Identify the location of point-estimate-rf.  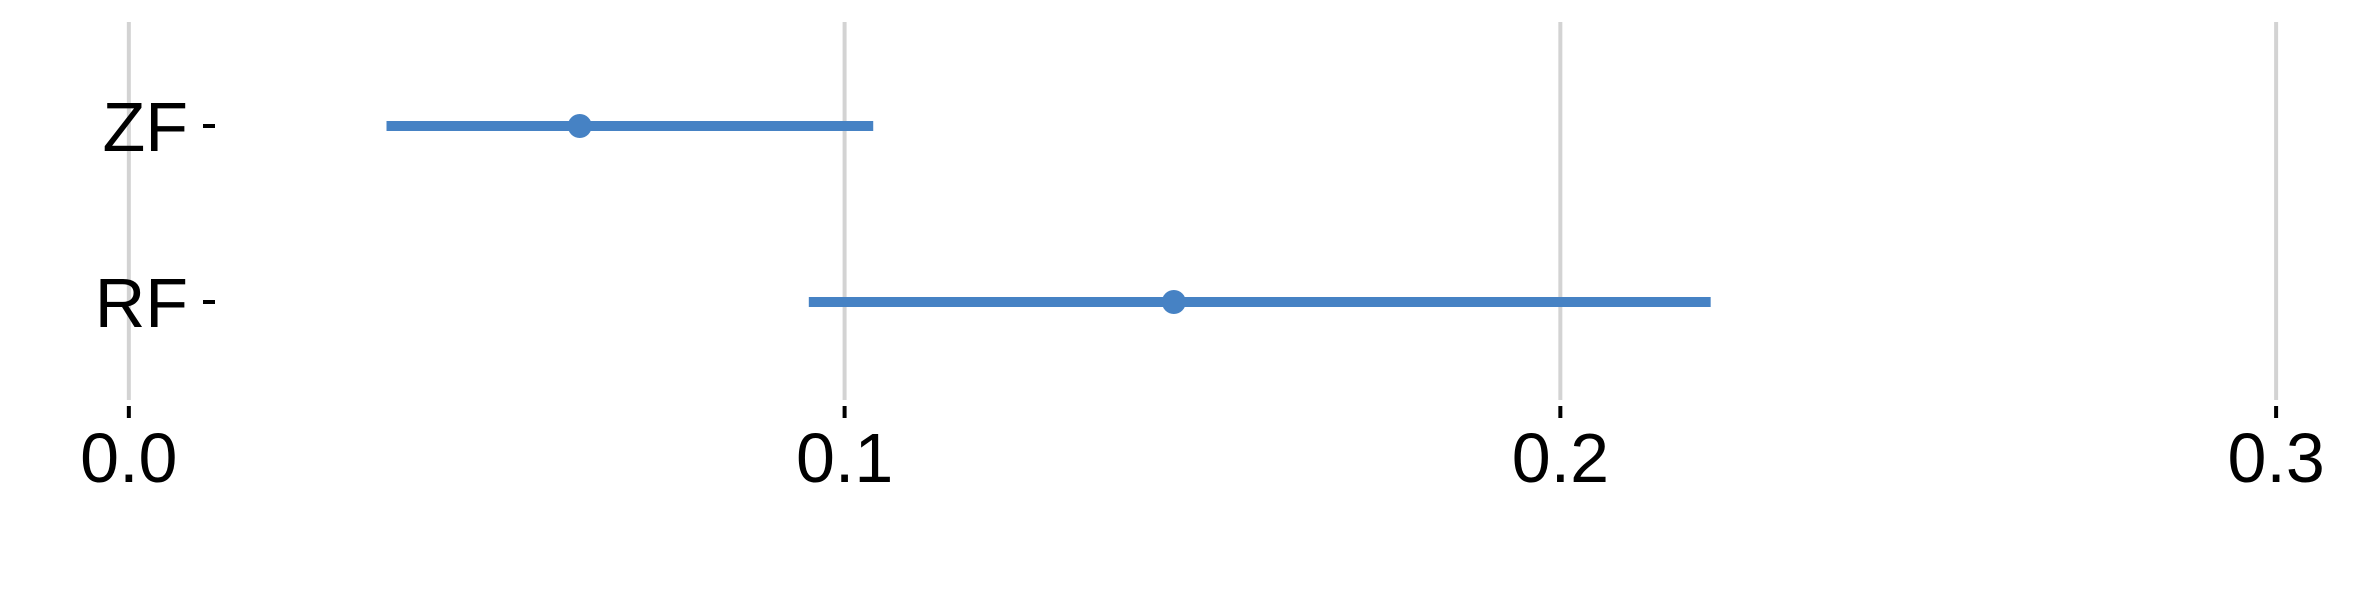
(1173, 302).